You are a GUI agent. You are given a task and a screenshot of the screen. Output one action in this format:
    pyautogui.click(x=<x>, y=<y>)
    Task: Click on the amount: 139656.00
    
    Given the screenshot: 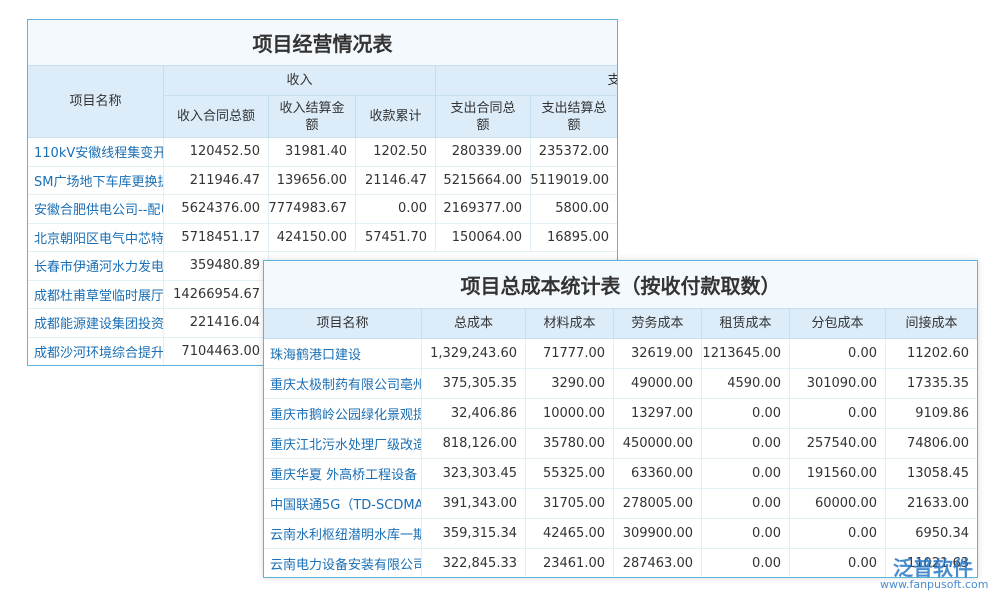 What is the action you would take?
    pyautogui.click(x=312, y=180)
    